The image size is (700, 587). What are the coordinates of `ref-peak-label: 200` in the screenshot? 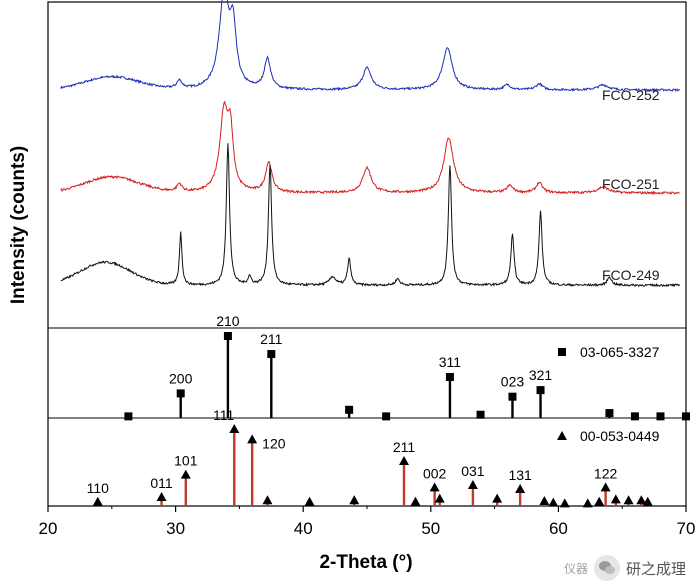 It's located at (181, 378).